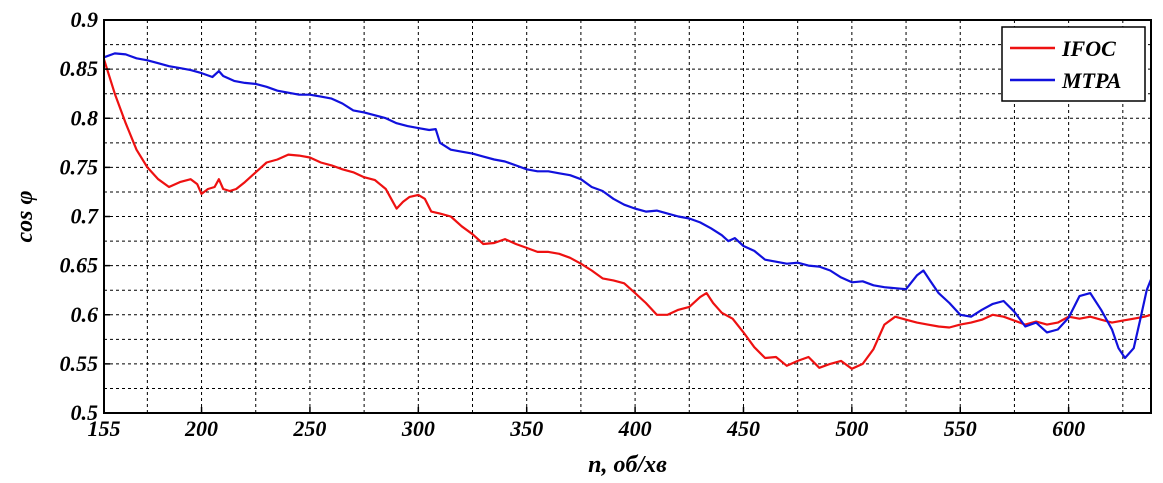 This screenshot has width=1163, height=483. I want to click on x-tick-label: 500, so click(851, 428).